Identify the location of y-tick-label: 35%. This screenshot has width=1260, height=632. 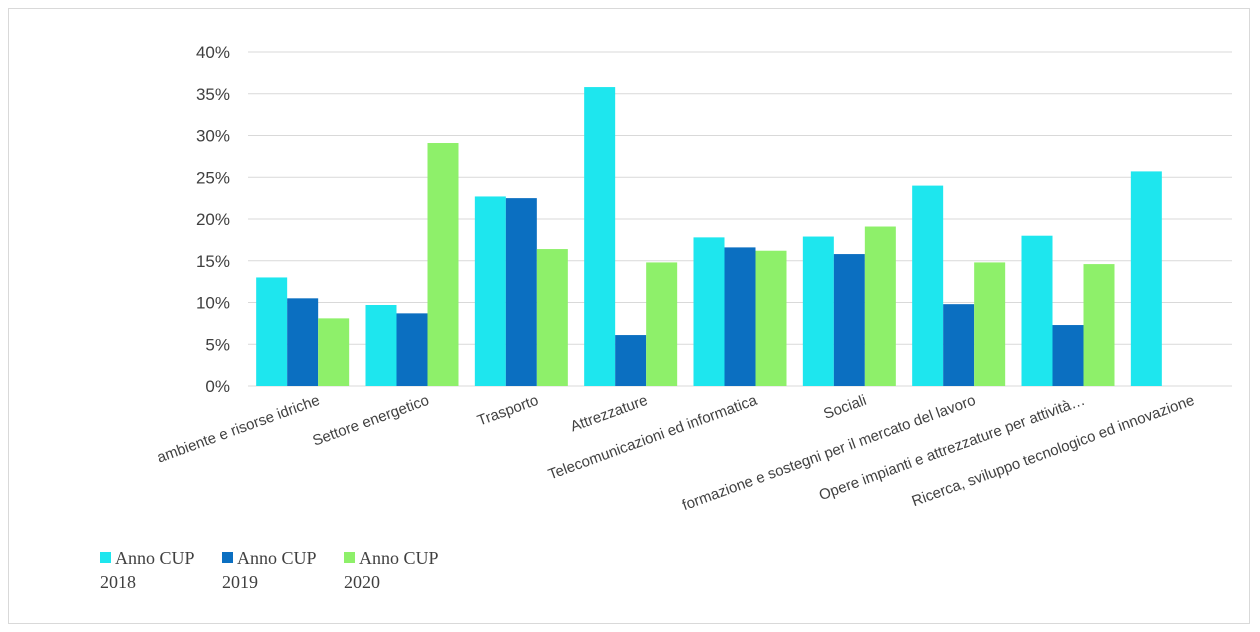
(213, 94).